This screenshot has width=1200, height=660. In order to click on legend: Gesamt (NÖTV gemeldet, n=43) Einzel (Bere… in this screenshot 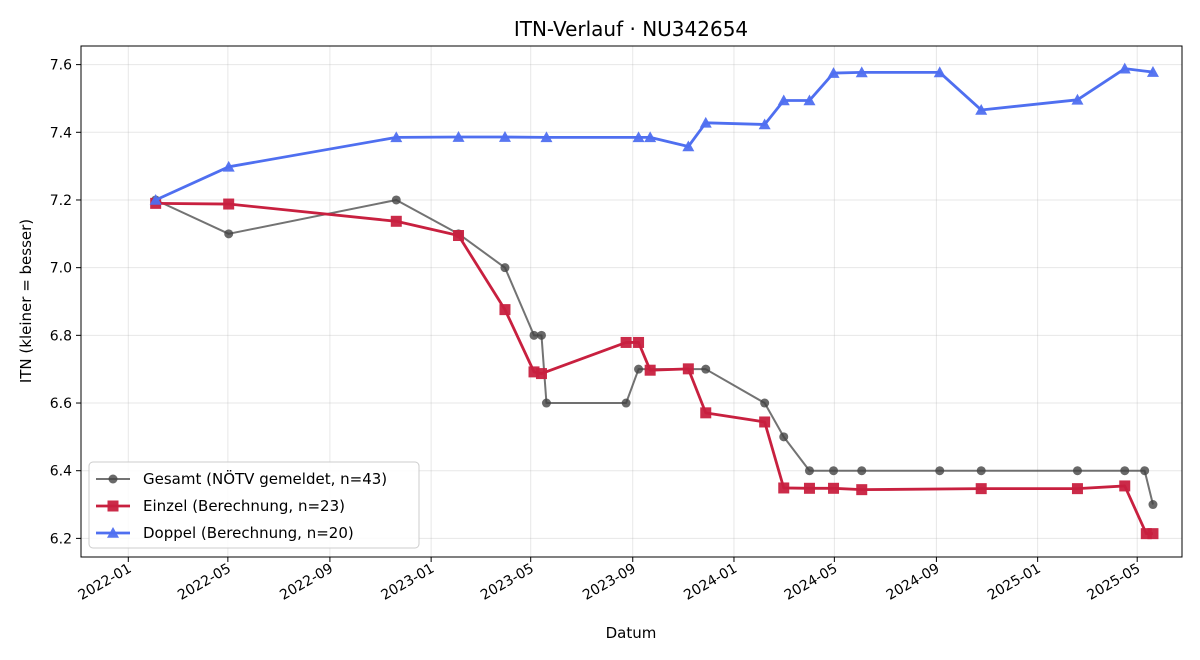, I will do `click(254, 505)`.